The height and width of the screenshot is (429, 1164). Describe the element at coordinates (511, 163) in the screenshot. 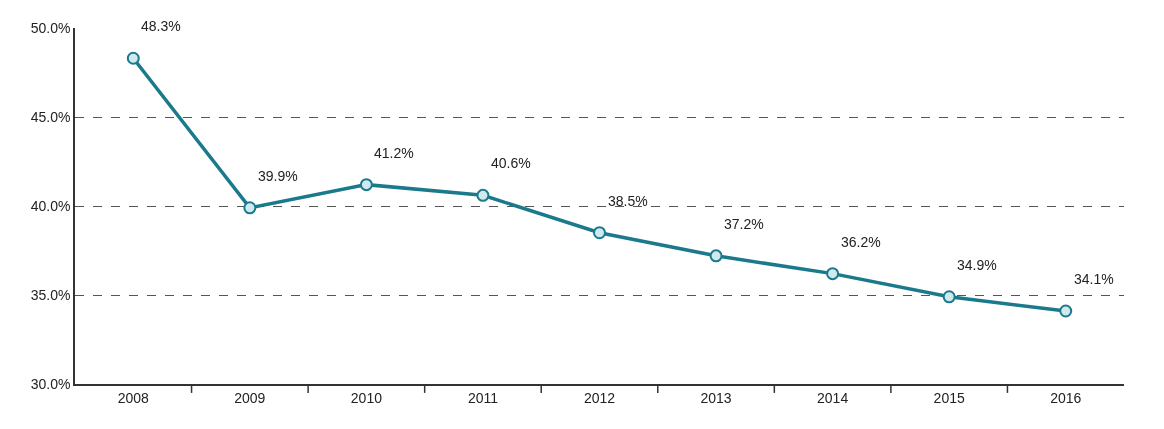

I see `data-label: 40.6%` at that location.